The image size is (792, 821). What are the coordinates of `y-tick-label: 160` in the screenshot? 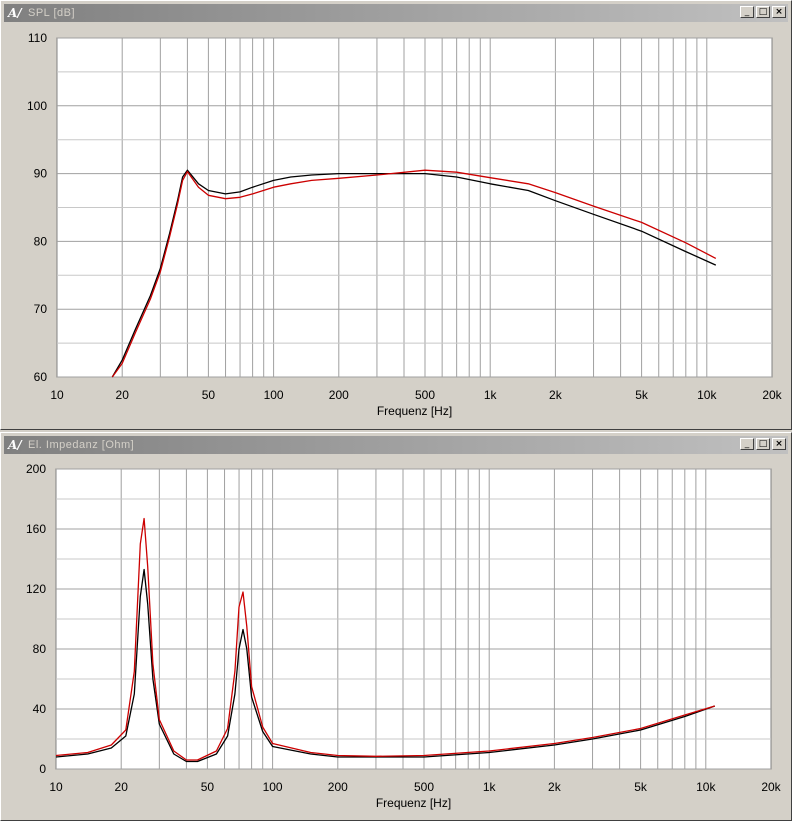 It's located at (36, 529).